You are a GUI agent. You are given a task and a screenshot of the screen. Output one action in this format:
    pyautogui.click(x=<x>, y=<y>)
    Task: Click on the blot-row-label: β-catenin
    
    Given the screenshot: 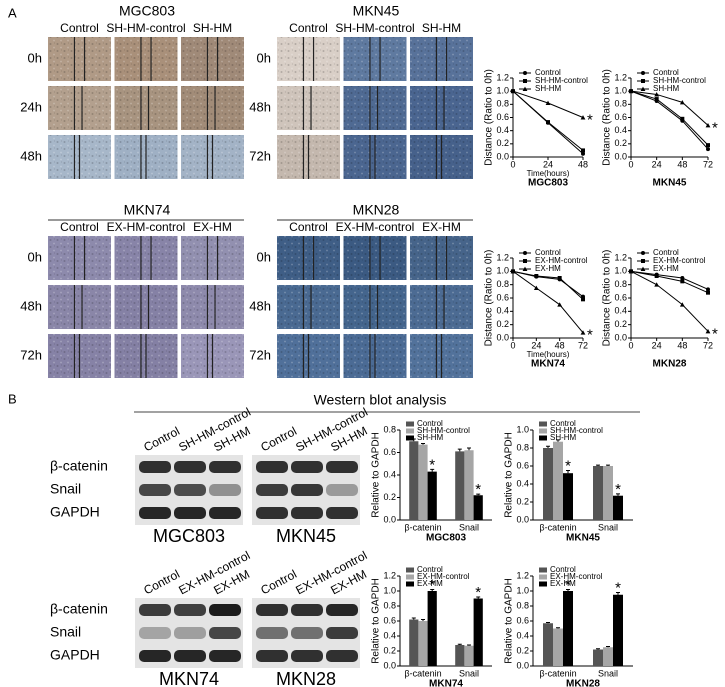 What is the action you would take?
    pyautogui.click(x=79, y=609)
    